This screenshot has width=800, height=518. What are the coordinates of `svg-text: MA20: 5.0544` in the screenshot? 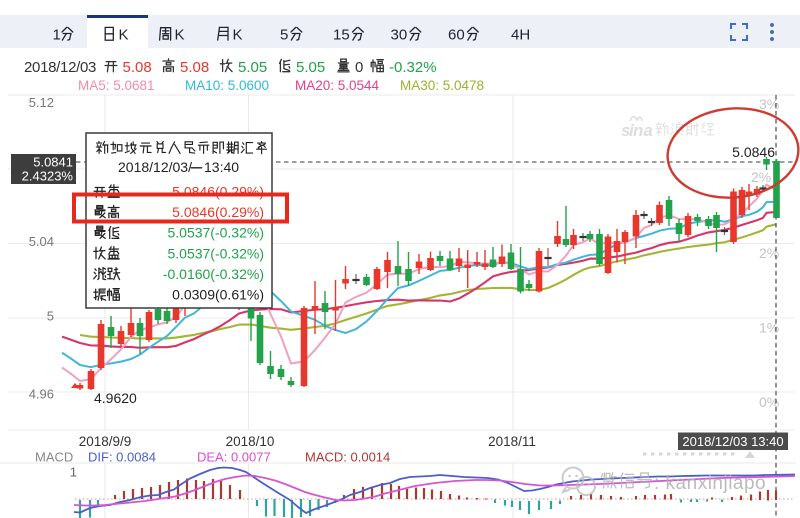 It's located at (337, 85).